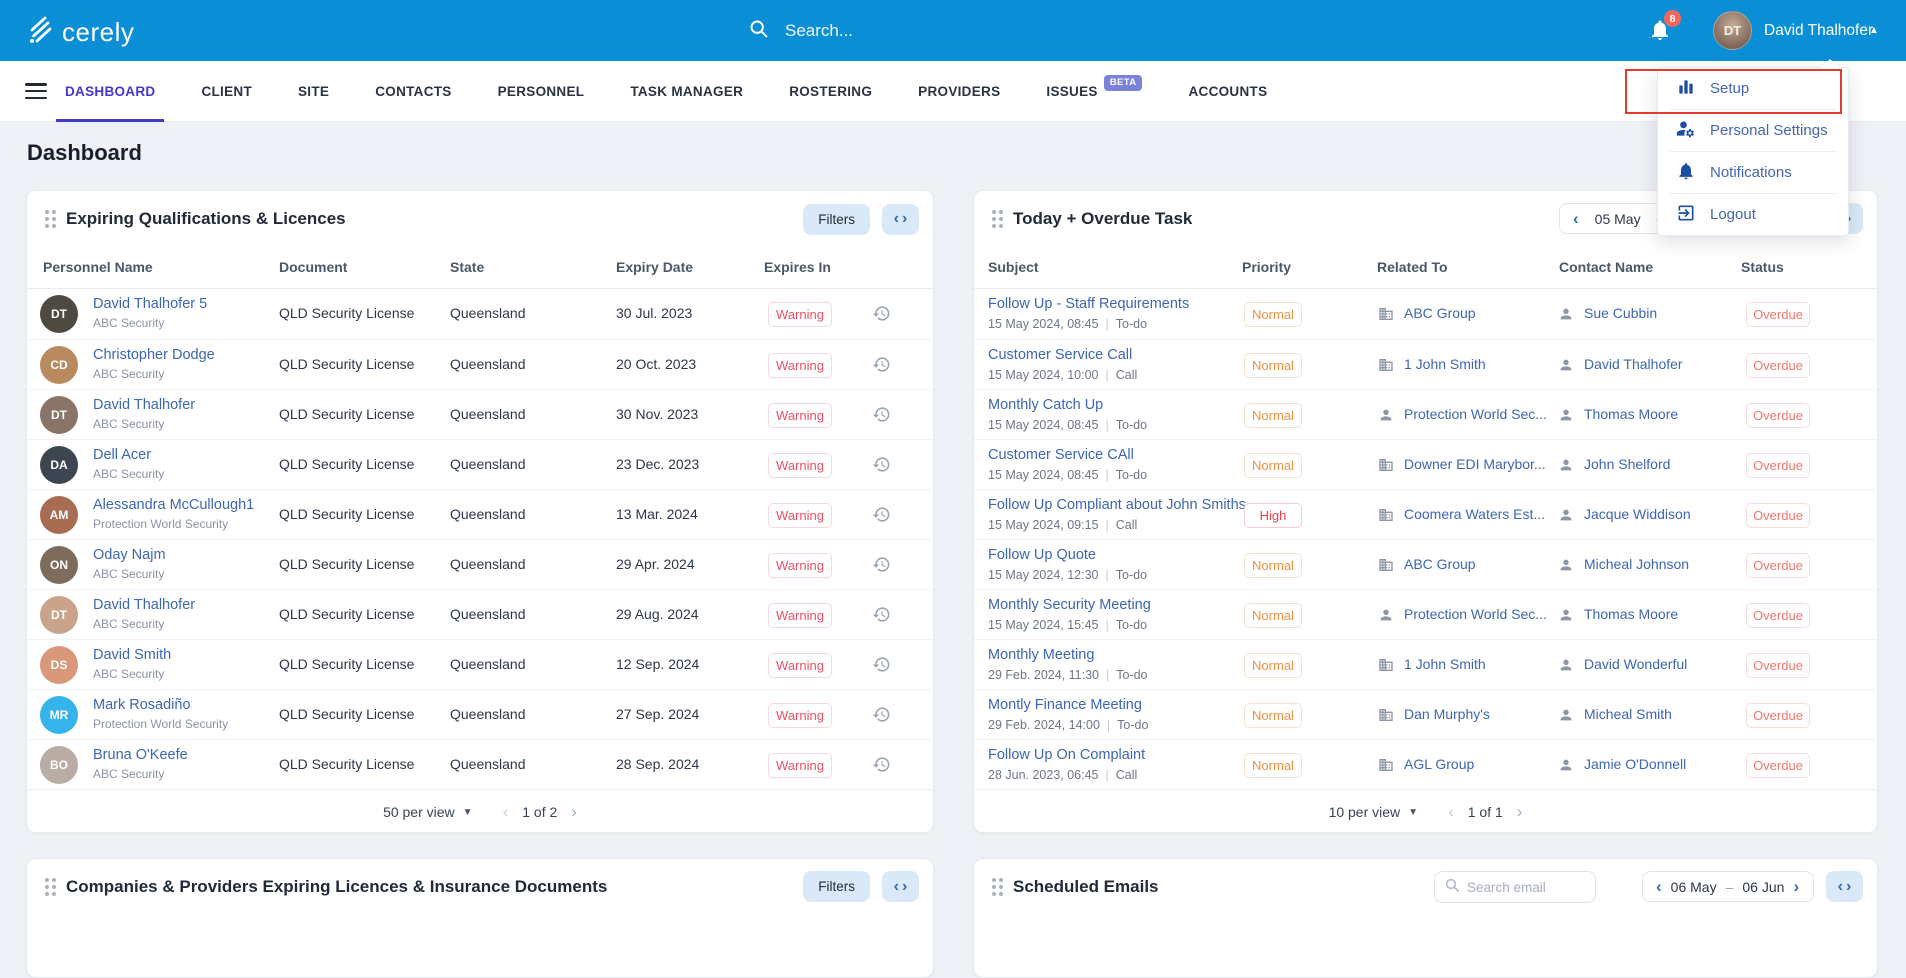 Image resolution: width=1906 pixels, height=978 pixels. Describe the element at coordinates (1753, 172) in the screenshot. I see `menu-item-notifications: Notifications` at that location.